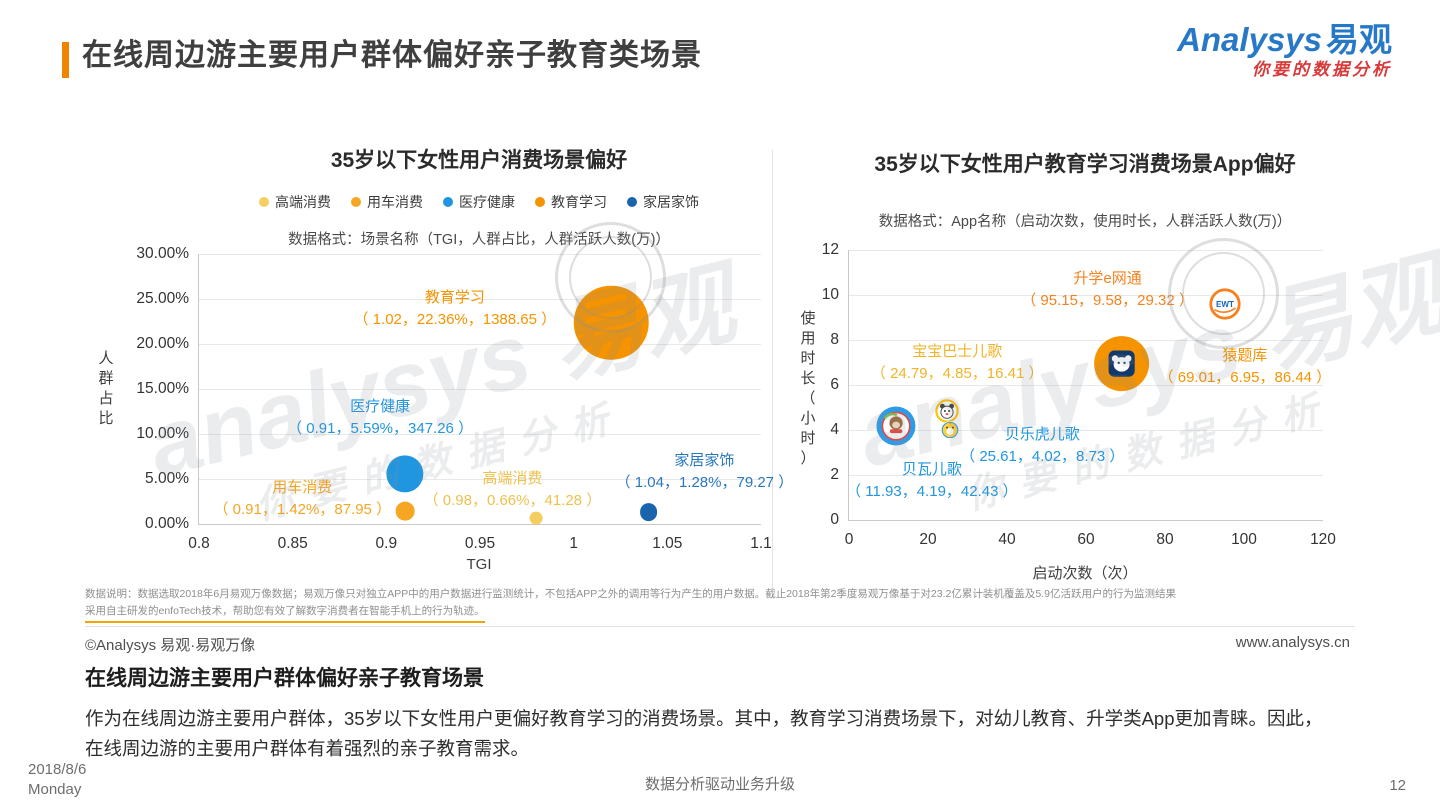 The image size is (1440, 810). What do you see at coordinates (302, 488) in the screenshot?
I see `data-label-name: 用车消费` at bounding box center [302, 488].